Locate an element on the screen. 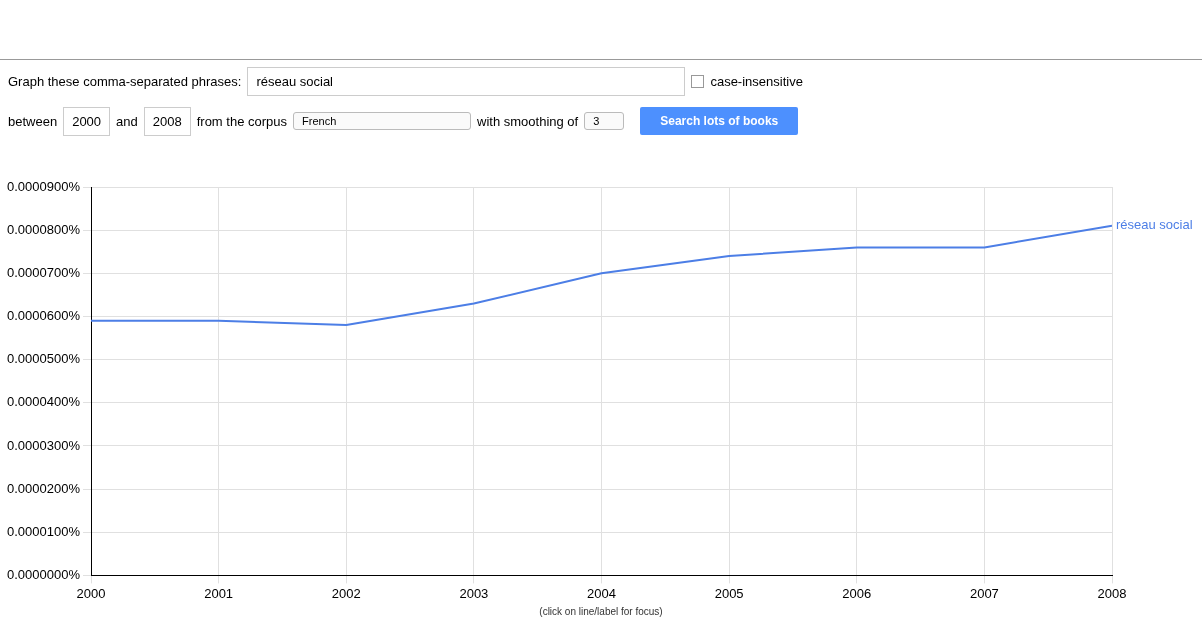  x-tick-label: 2003 is located at coordinates (474, 593).